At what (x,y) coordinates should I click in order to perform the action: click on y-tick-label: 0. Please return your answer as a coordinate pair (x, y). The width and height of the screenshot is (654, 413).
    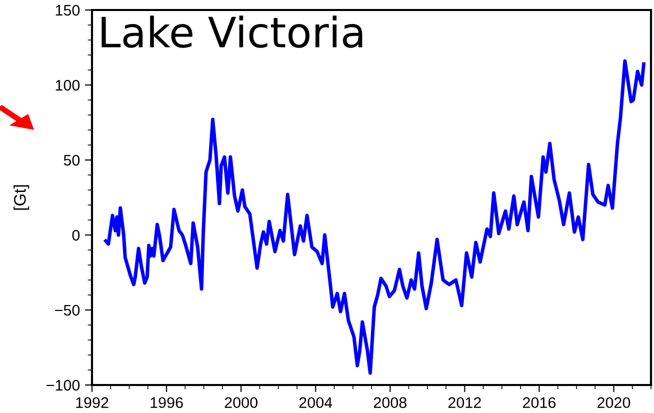
    Looking at the image, I should click on (76, 235).